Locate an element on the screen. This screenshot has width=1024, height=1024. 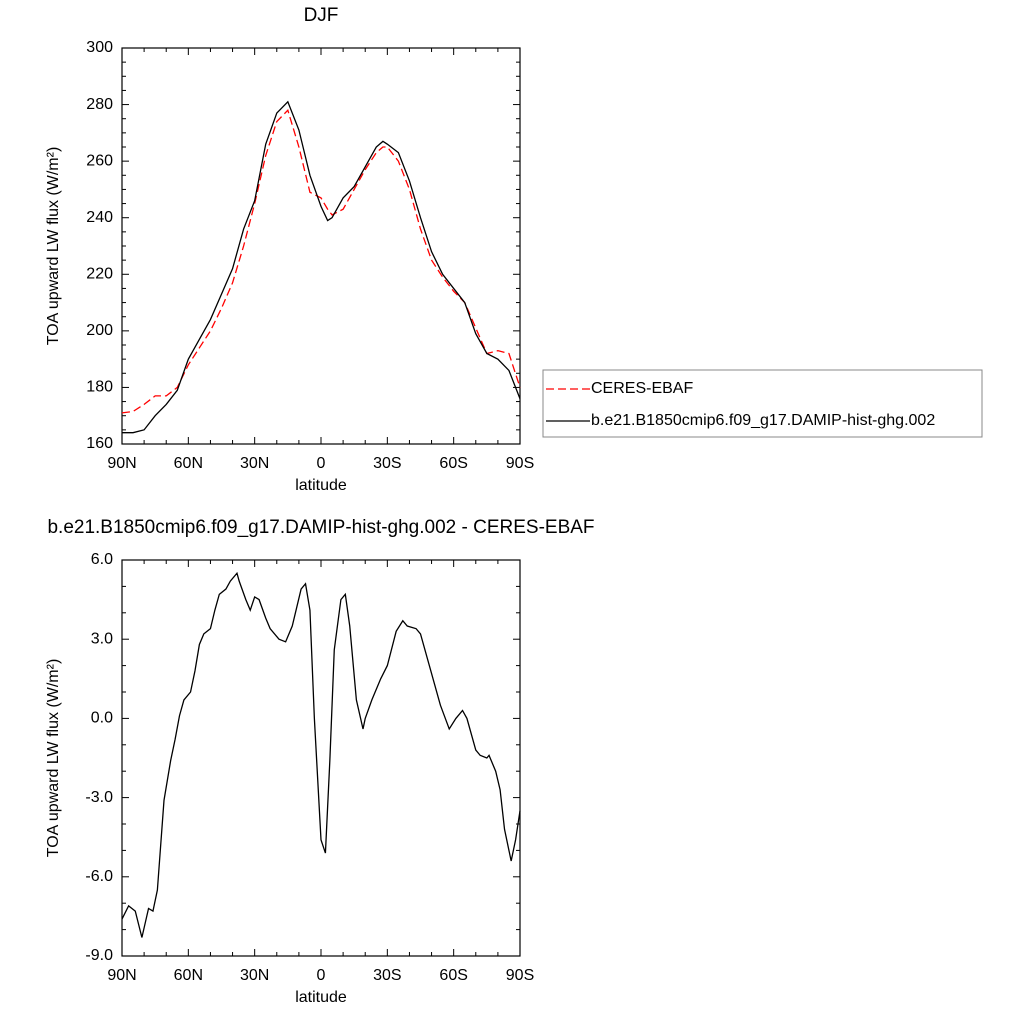
legend-label: CERES-EBAF is located at coordinates (642, 388).